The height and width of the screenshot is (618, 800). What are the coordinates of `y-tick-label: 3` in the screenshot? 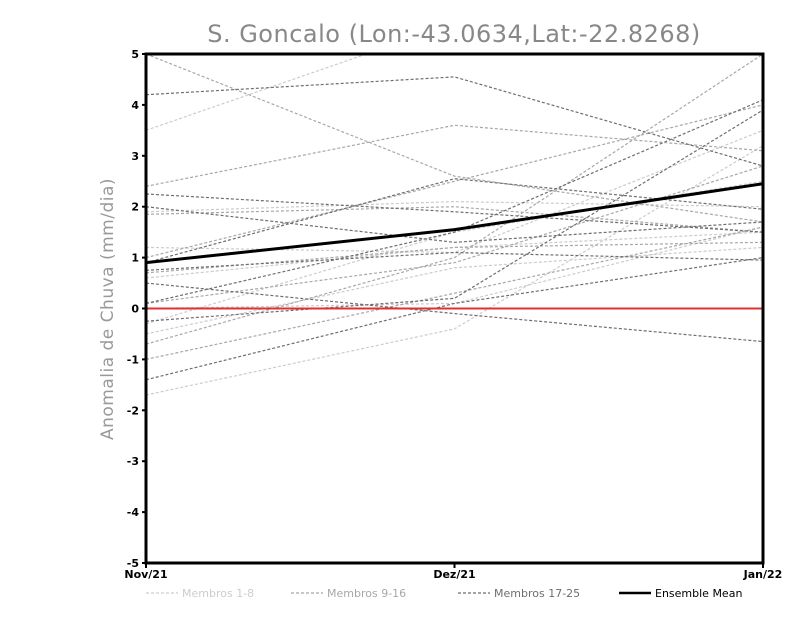 It's located at (135, 156).